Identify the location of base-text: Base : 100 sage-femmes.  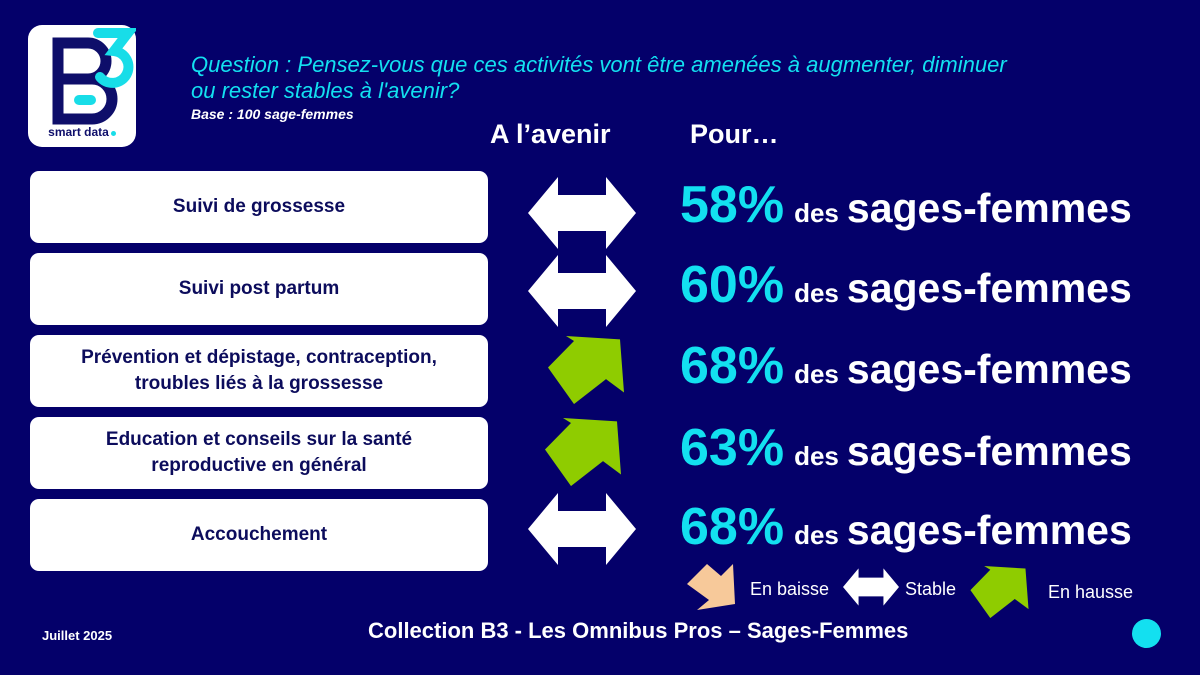
(272, 114).